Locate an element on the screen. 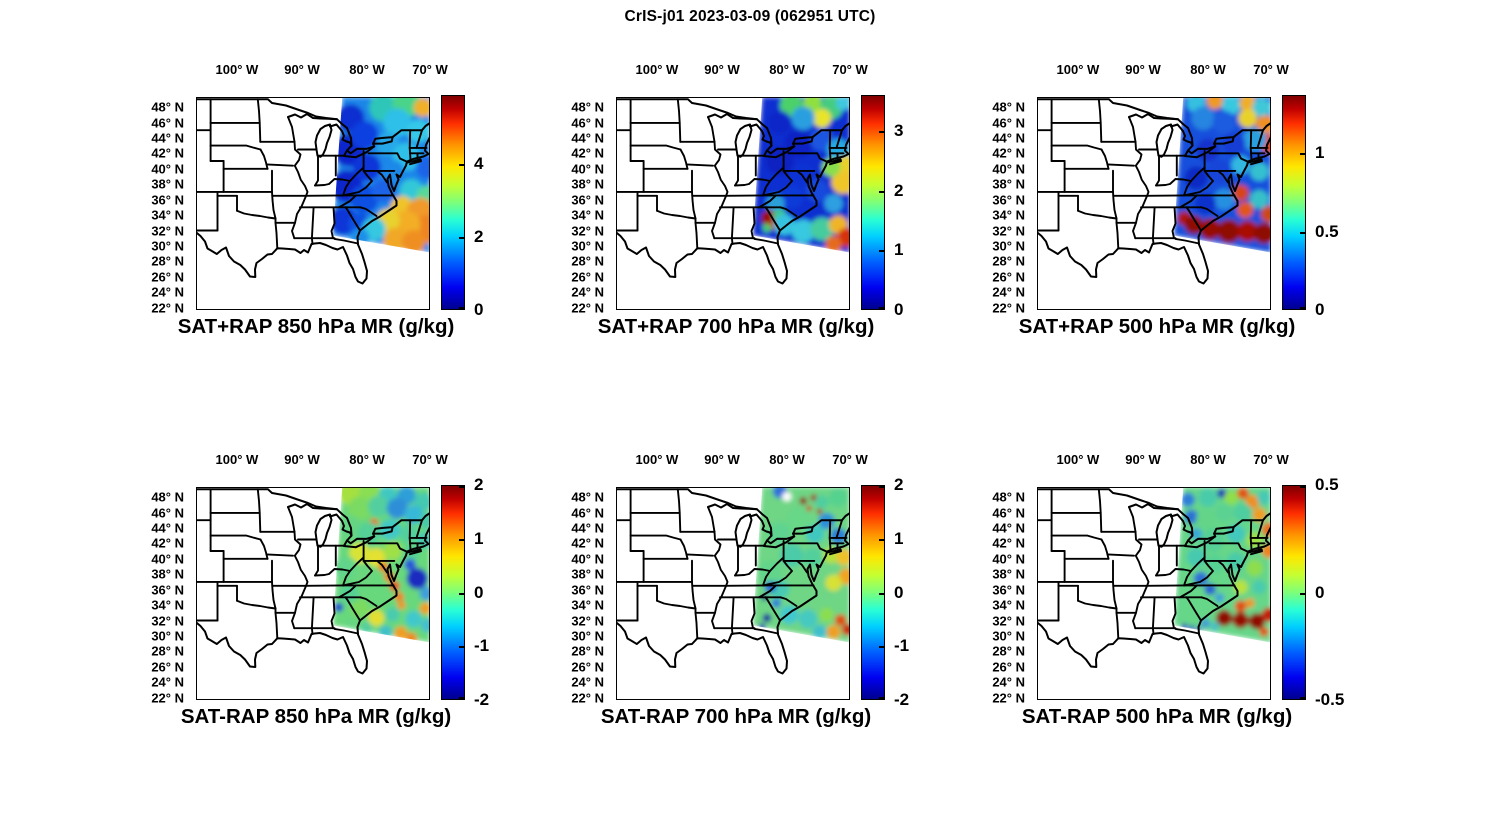 The width and height of the screenshot is (1500, 825). colorbar-tick-label: 0.5 is located at coordinates (1327, 231).